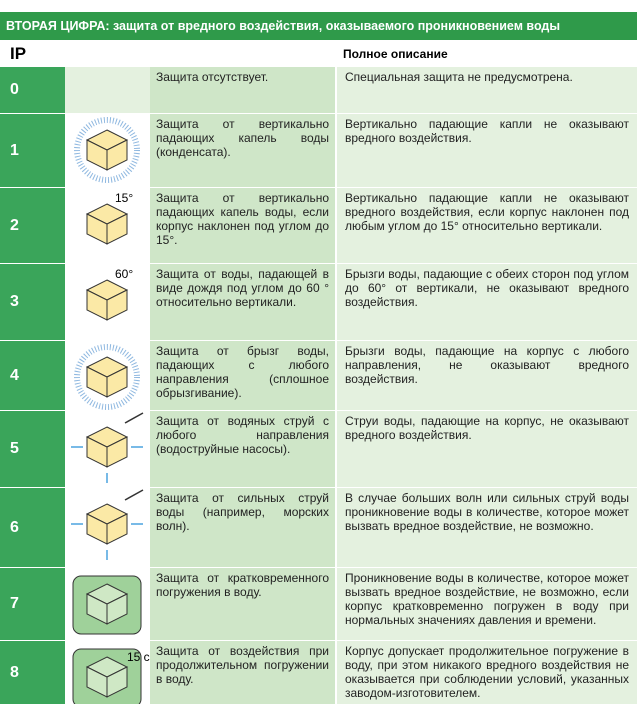 The width and height of the screenshot is (637, 709). Describe the element at coordinates (32, 90) in the screenshot. I see `ip-number: 0` at that location.